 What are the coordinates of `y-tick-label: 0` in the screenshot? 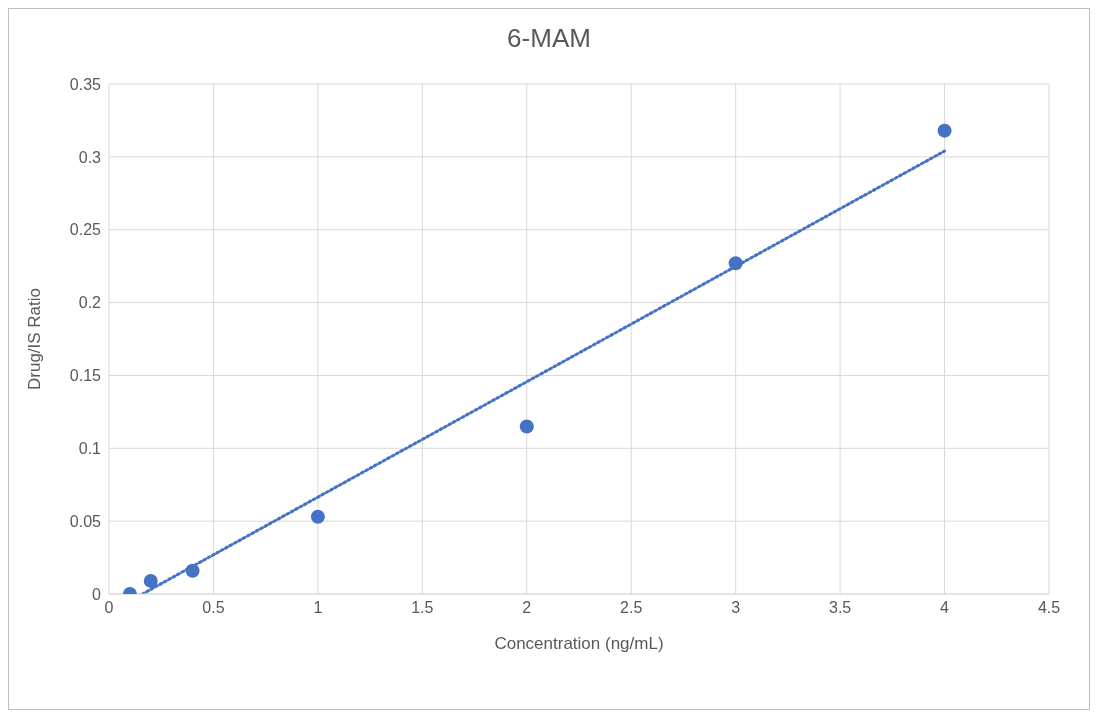 It's located at (97, 594).